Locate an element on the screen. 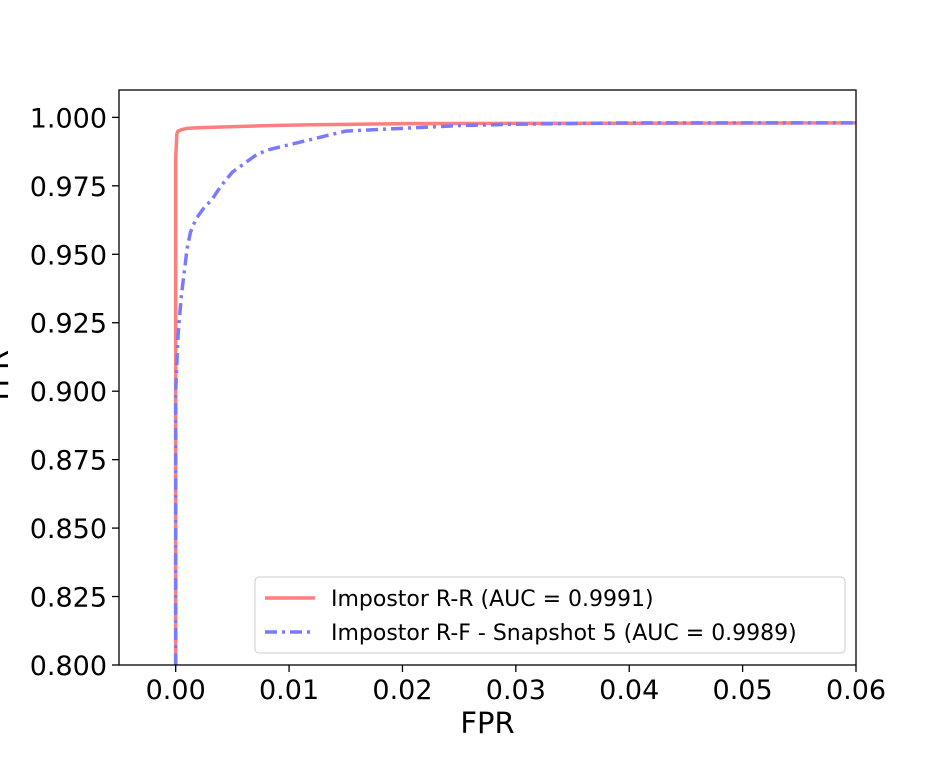  x-axis-ticks: 0.00 0.01 0.02 0.03 0.04 0.05 0.06 is located at coordinates (516, 685).